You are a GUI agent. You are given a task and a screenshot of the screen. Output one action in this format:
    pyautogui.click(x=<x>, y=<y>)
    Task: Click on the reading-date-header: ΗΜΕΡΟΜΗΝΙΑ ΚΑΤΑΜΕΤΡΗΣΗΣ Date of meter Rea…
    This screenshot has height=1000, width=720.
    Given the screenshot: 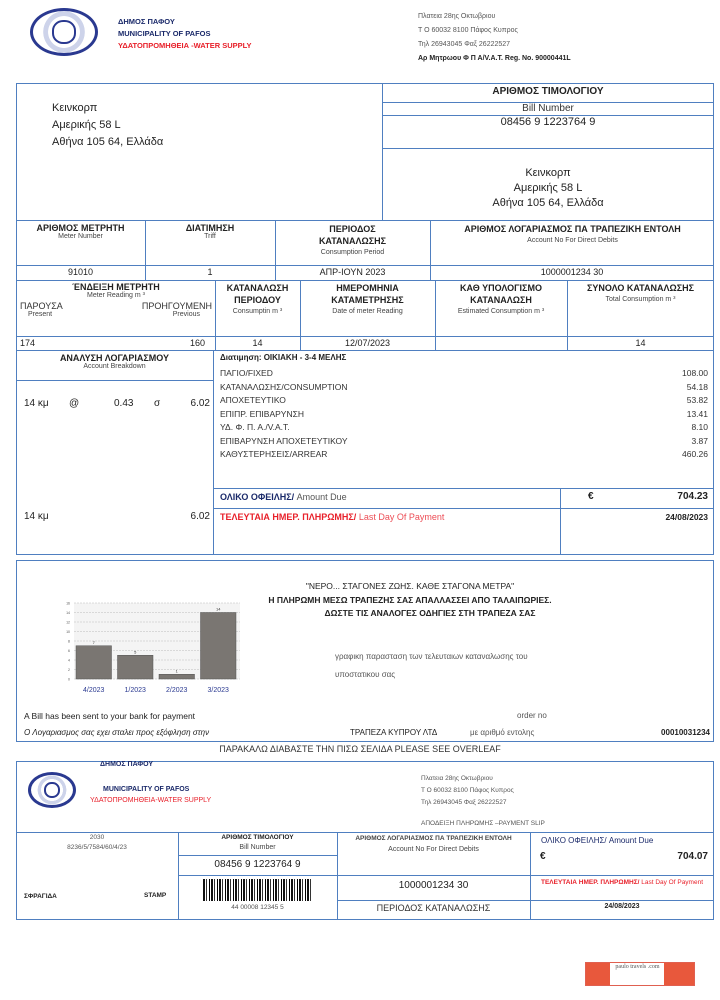 What is the action you would take?
    pyautogui.click(x=367, y=299)
    